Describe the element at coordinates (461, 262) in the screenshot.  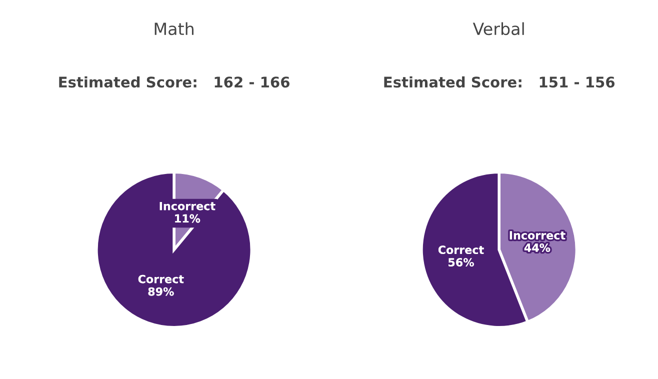
I see `data-label: 56%` at that location.